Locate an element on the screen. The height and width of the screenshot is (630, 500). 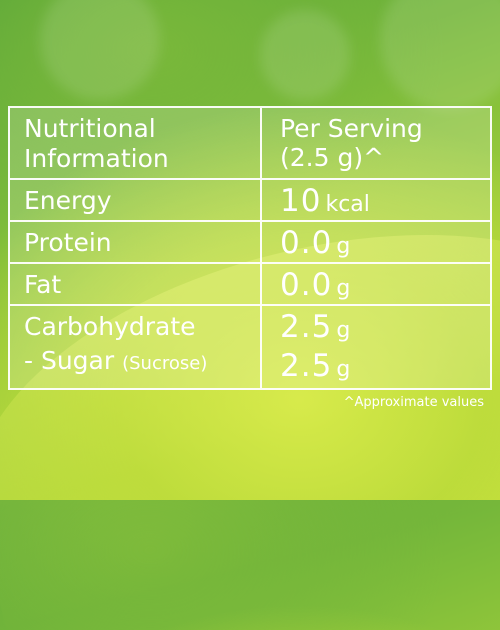
row-value-fat: 0.0 g is located at coordinates (376, 285).